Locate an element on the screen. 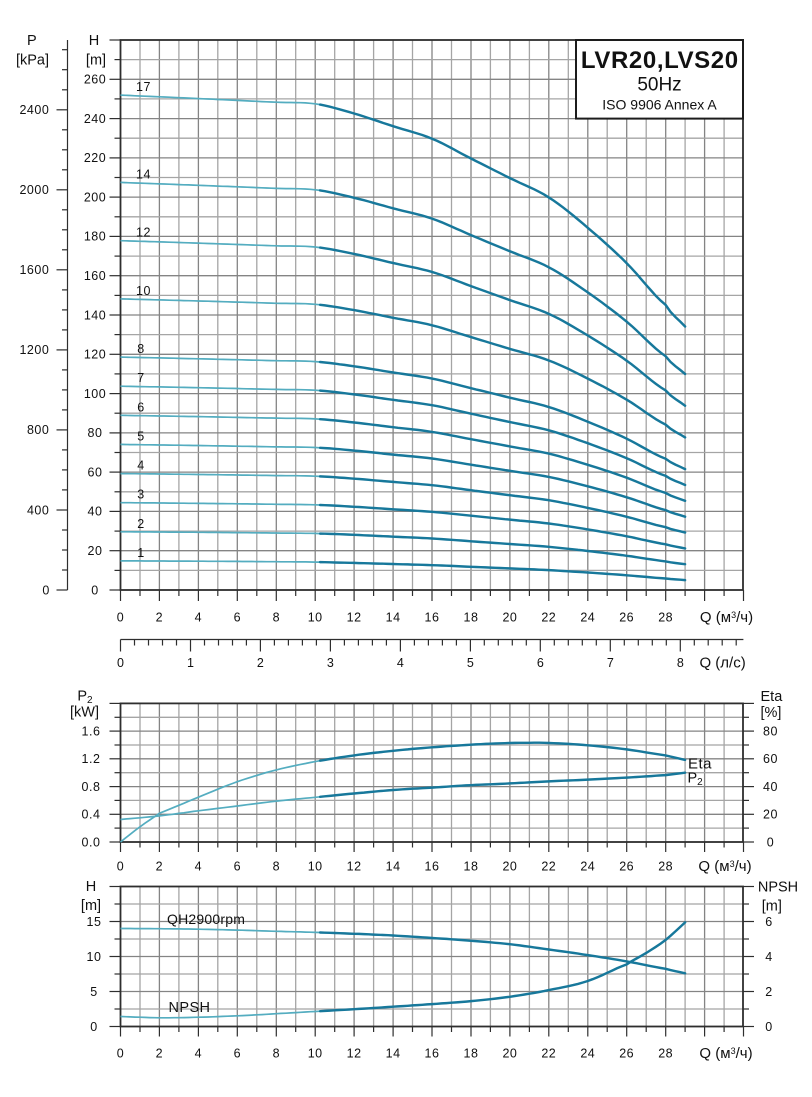 The image size is (812, 1097). svg-text: 260 is located at coordinates (95, 80).